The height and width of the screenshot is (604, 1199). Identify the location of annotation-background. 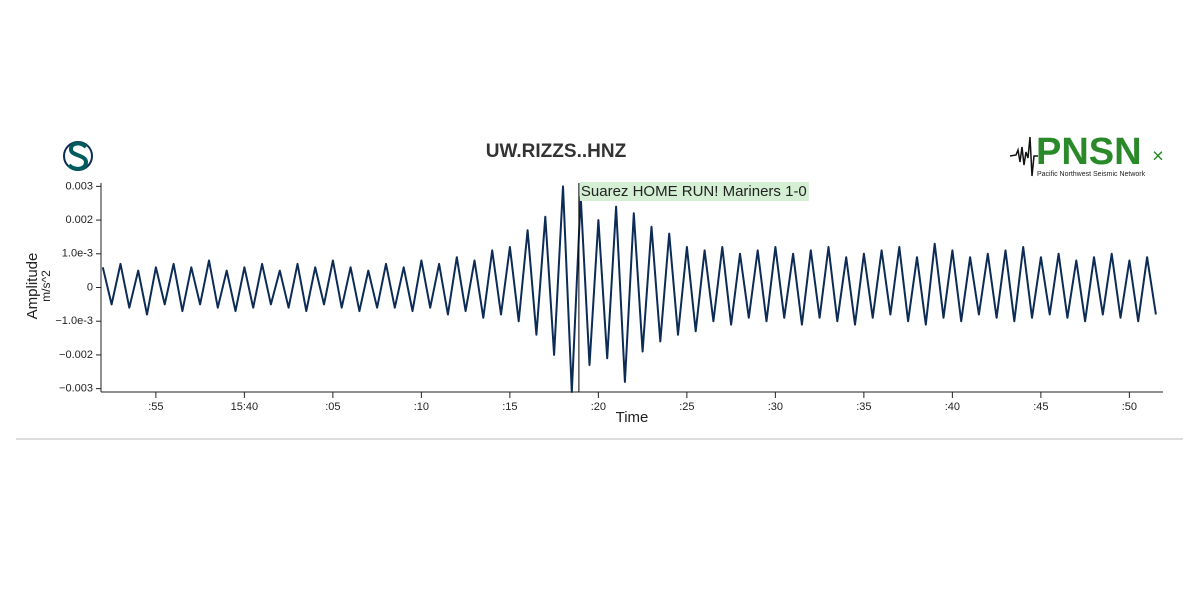
(694, 191).